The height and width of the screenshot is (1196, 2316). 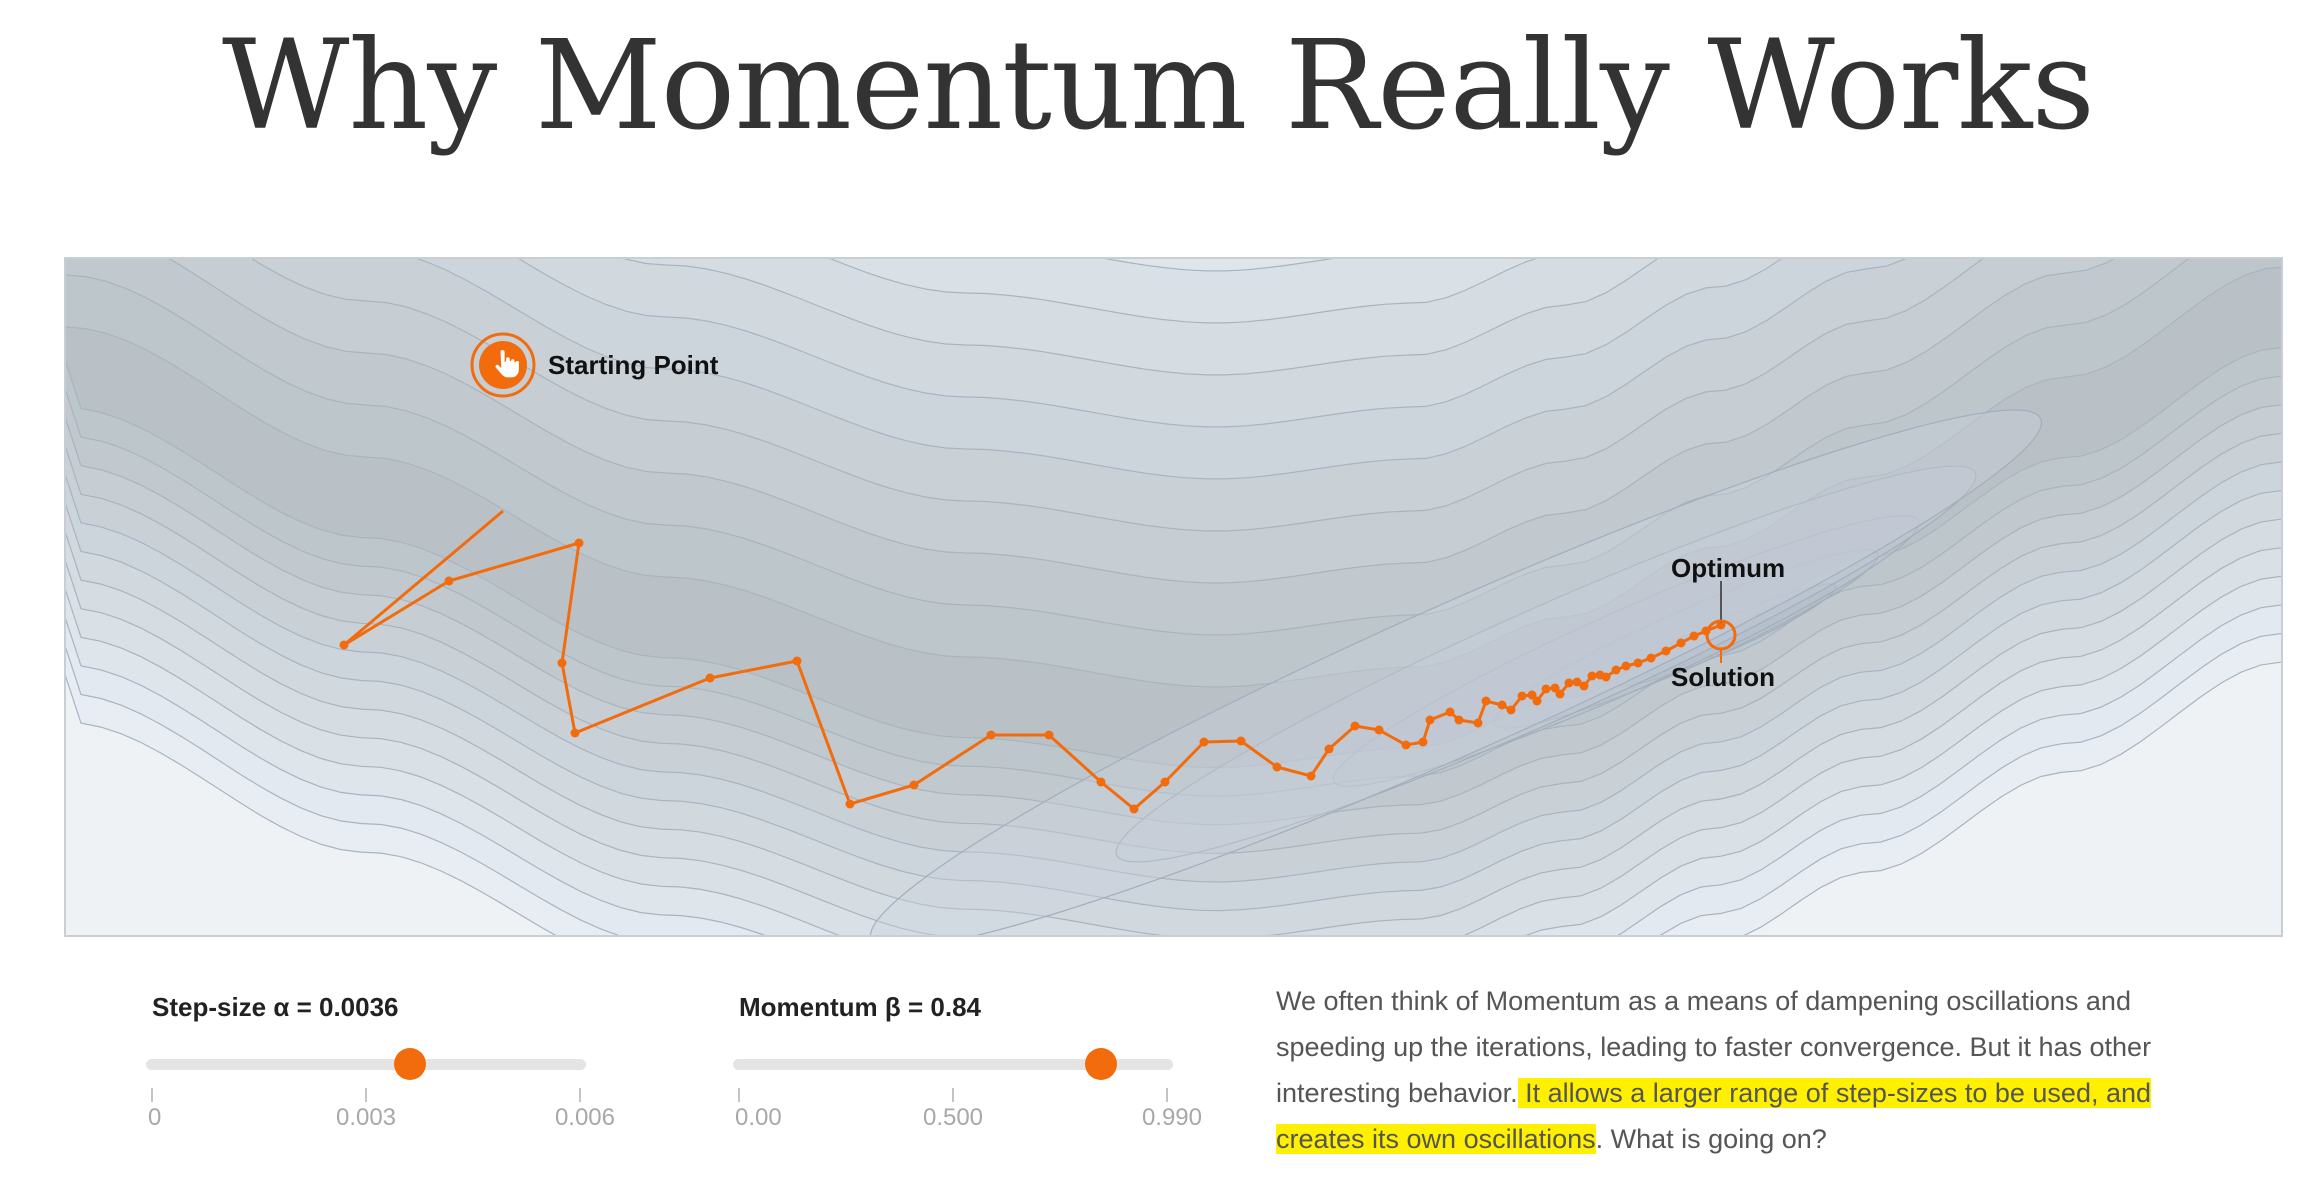 I want to click on start-outer-ring, so click(x=503, y=365).